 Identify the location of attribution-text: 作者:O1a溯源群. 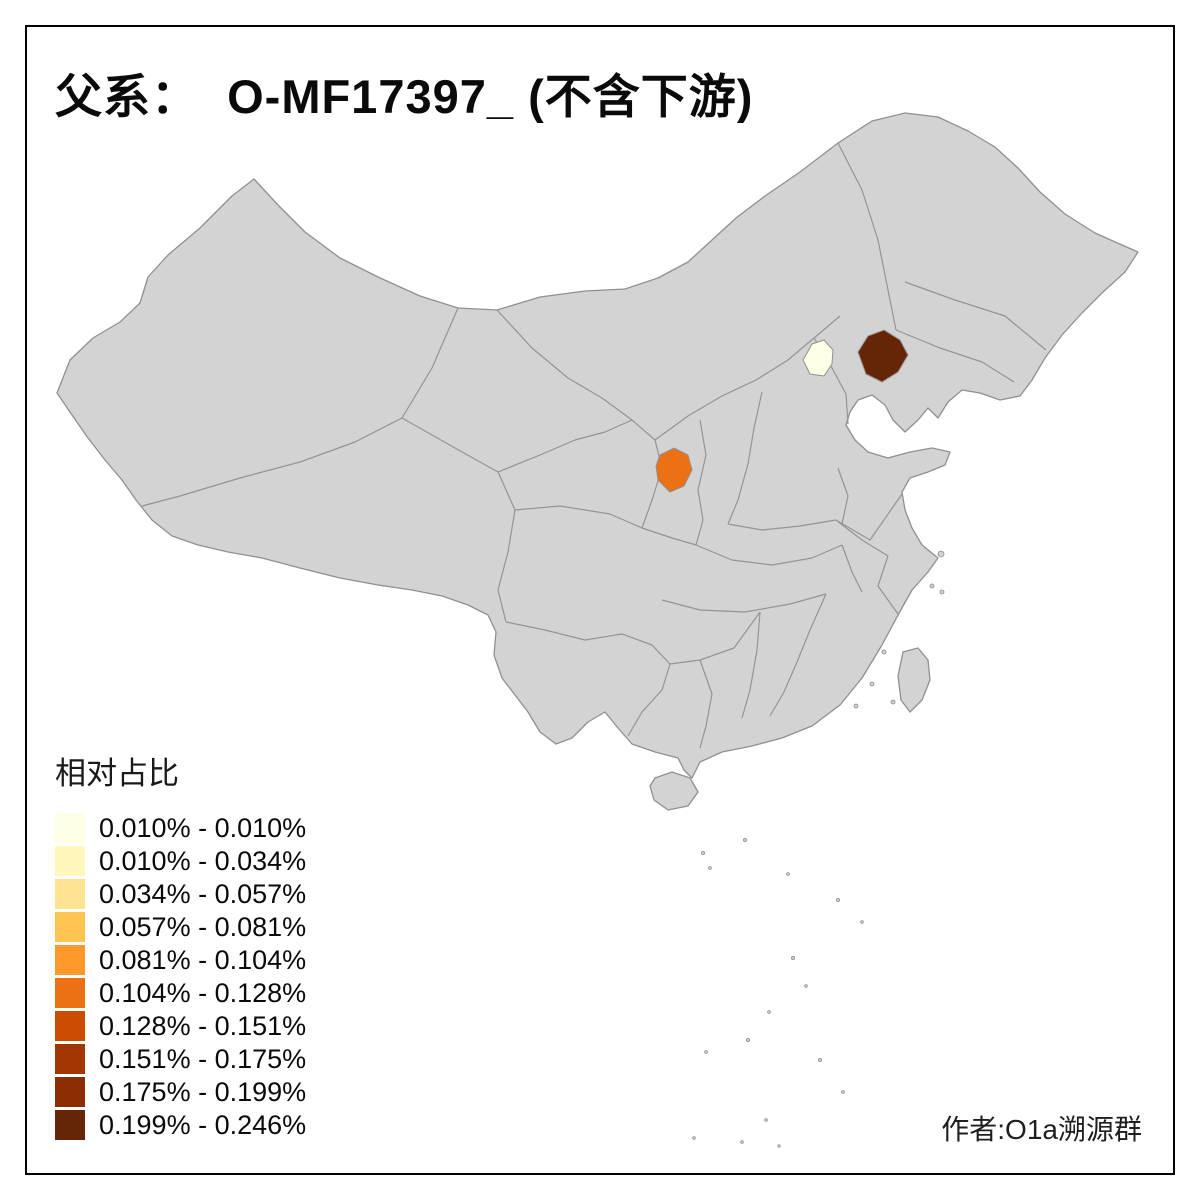
(1041, 1129).